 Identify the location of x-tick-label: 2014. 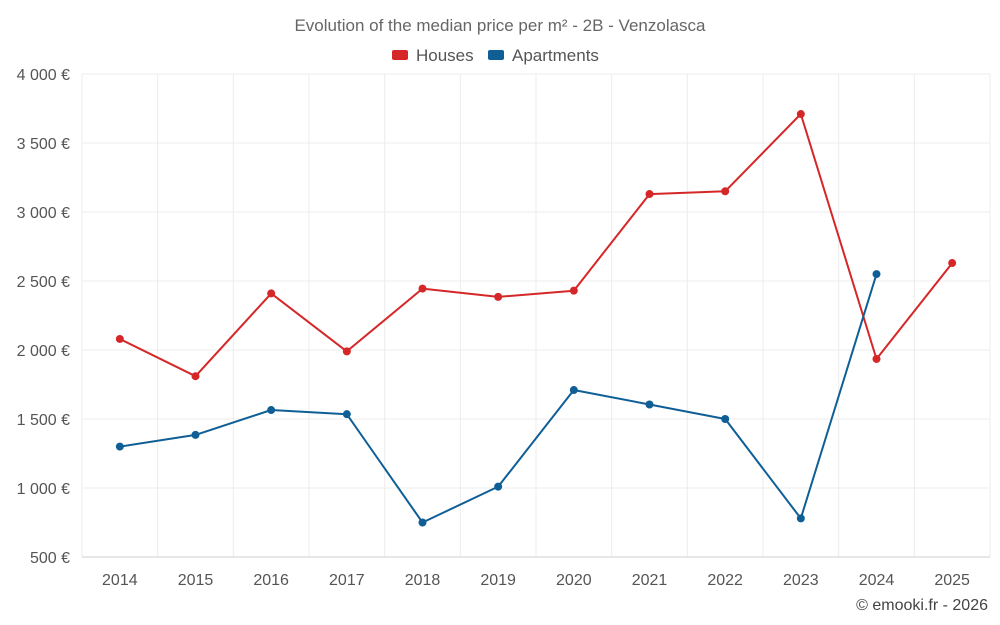
(120, 580).